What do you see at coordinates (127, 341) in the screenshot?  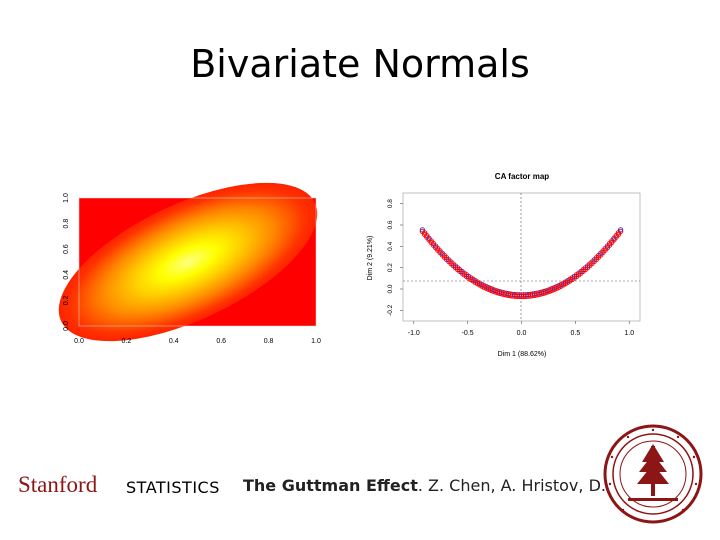 I see `heatmap-x-tick: 0.2` at bounding box center [127, 341].